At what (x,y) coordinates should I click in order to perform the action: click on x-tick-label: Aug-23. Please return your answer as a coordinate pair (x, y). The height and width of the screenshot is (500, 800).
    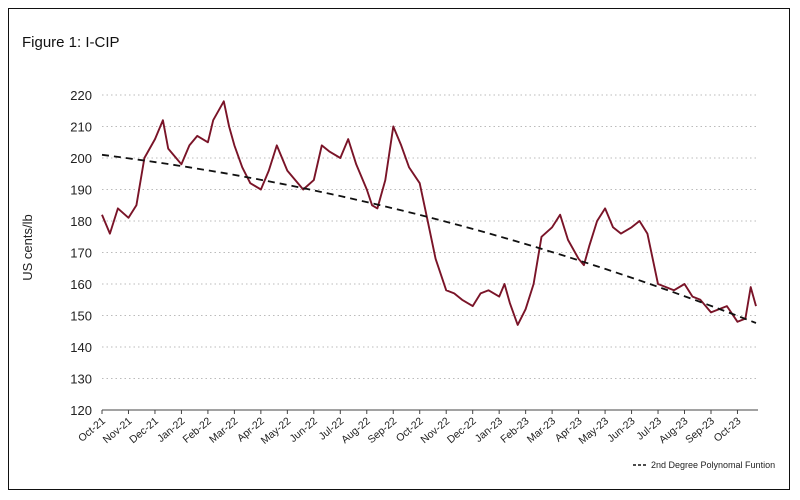
    Looking at the image, I should click on (674, 430).